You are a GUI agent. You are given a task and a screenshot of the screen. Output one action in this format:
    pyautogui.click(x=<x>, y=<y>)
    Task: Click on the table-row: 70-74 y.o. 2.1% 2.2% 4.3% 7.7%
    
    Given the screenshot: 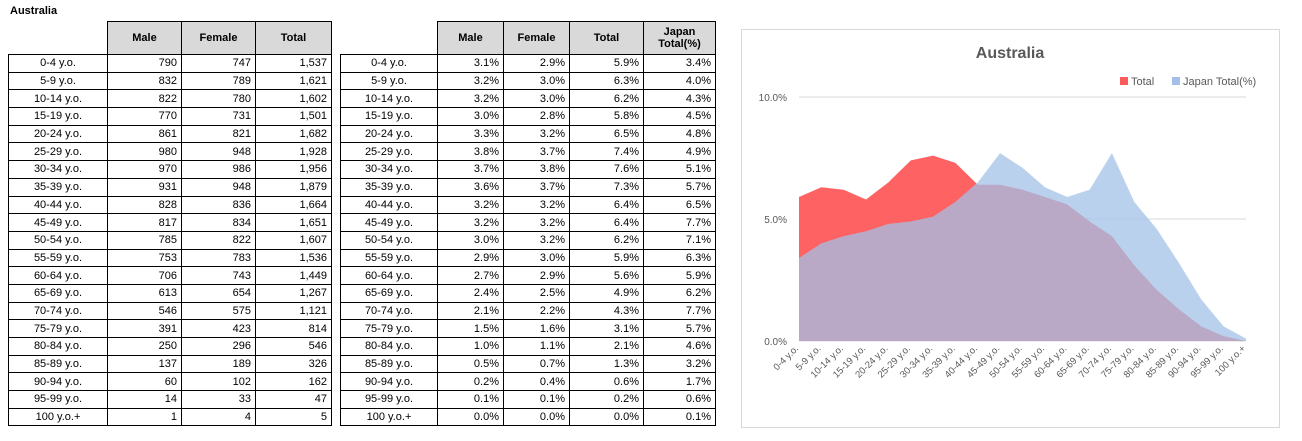 What is the action you would take?
    pyautogui.click(x=528, y=311)
    